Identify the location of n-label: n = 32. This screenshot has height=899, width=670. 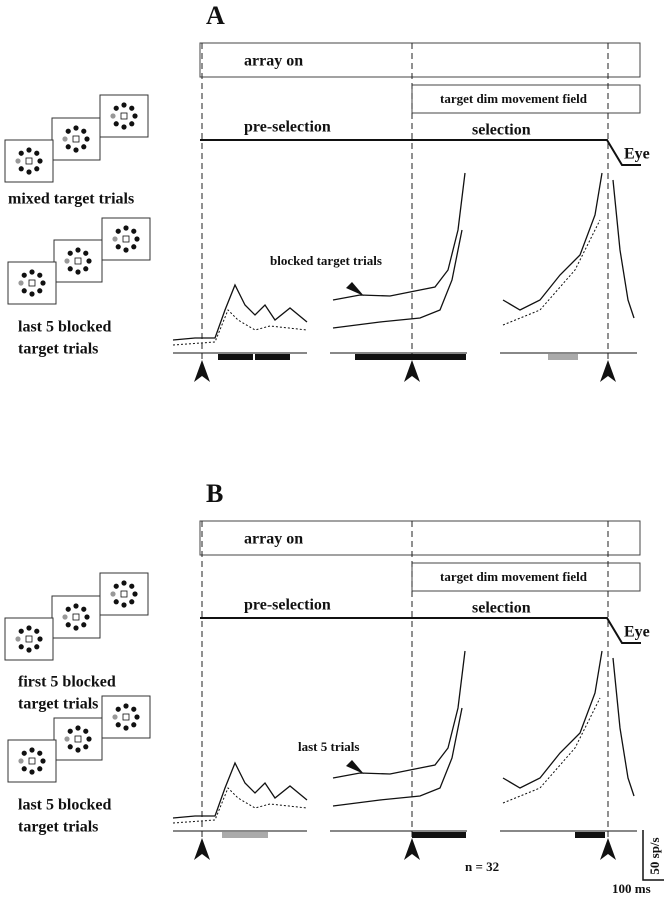
(482, 866).